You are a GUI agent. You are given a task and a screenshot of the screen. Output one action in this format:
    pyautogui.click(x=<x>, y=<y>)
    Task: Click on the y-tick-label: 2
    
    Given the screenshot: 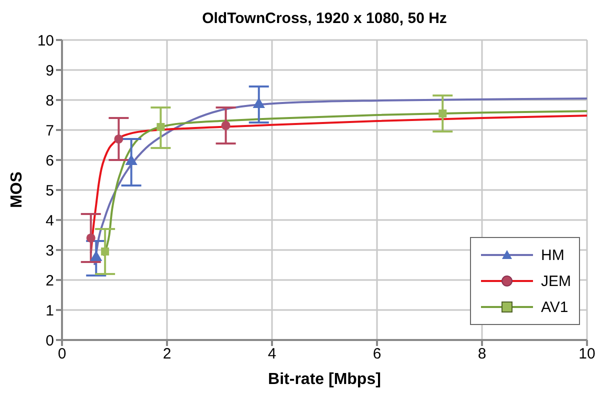 What is the action you would take?
    pyautogui.click(x=50, y=281)
    